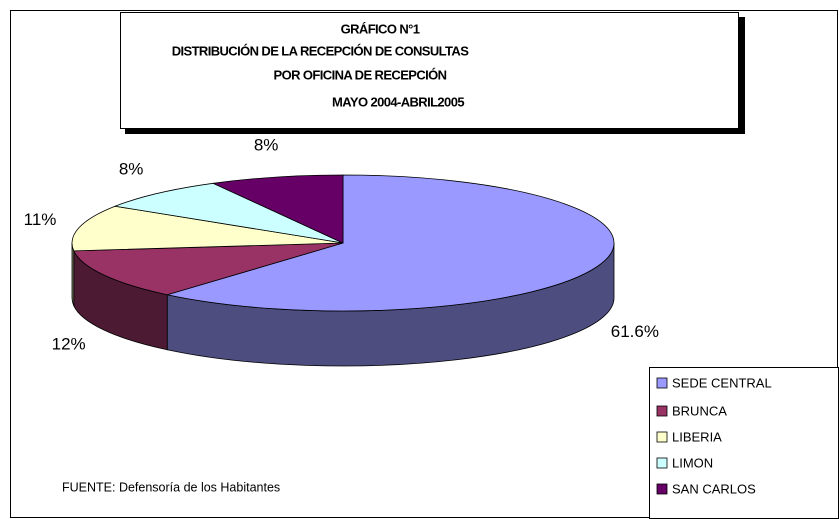  I want to click on chart-title: MAYO 2004-ABRIL2005, so click(398, 101).